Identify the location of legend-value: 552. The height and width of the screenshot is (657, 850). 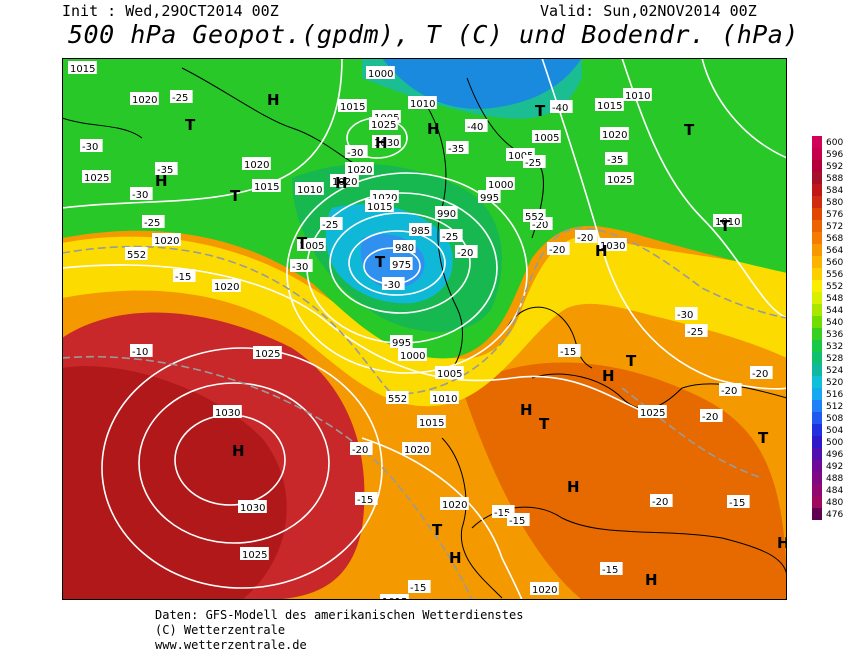
(834, 287).